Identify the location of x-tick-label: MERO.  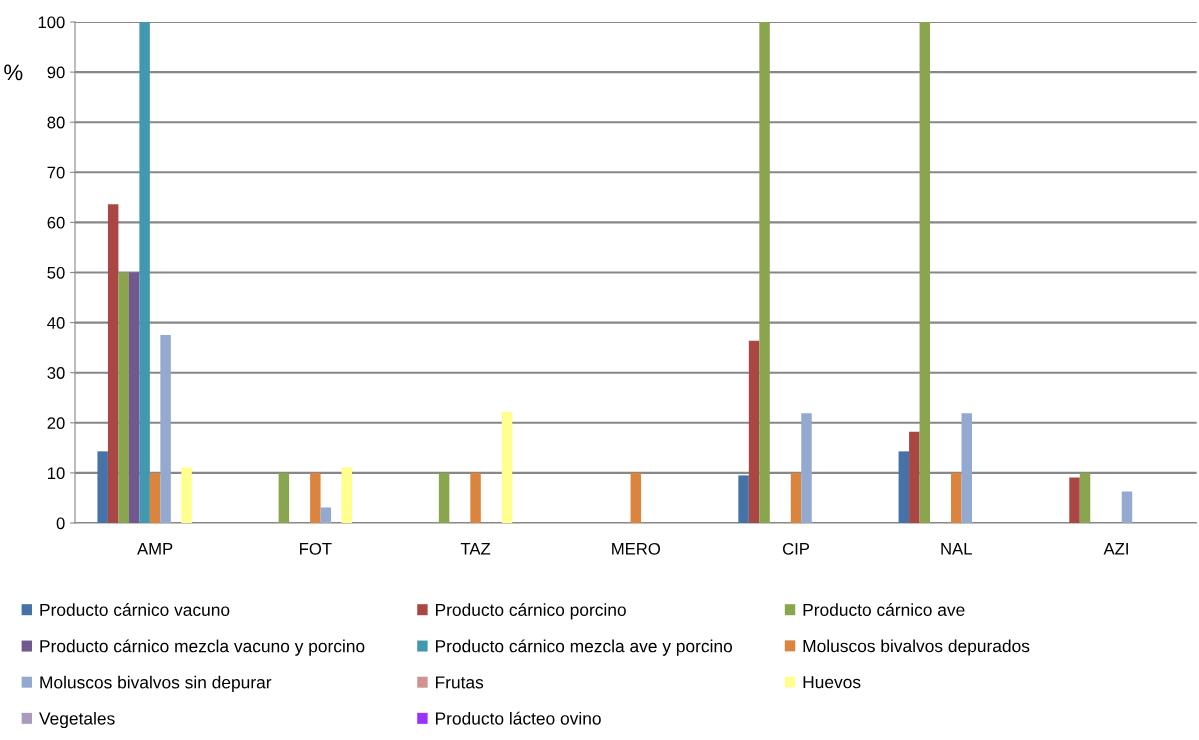
(636, 548).